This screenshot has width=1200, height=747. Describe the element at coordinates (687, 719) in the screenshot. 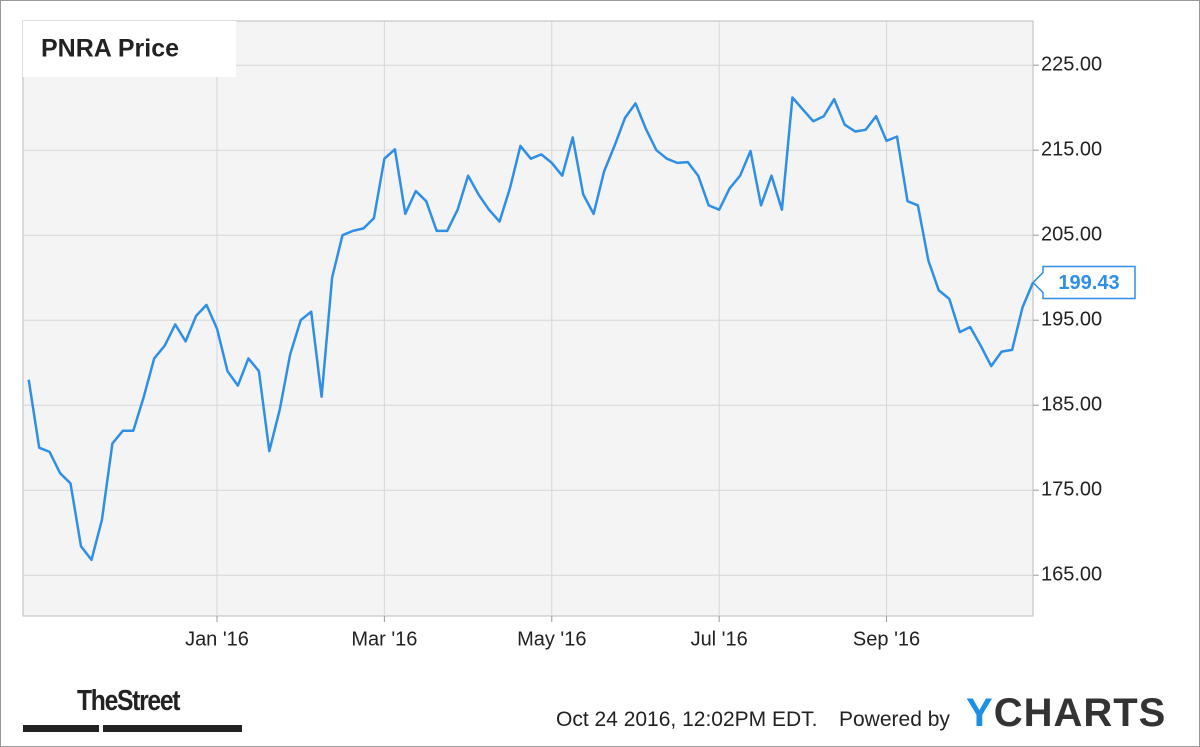

I see `timestamp: Oct 24 2016, 12:02PM EDT.` at that location.